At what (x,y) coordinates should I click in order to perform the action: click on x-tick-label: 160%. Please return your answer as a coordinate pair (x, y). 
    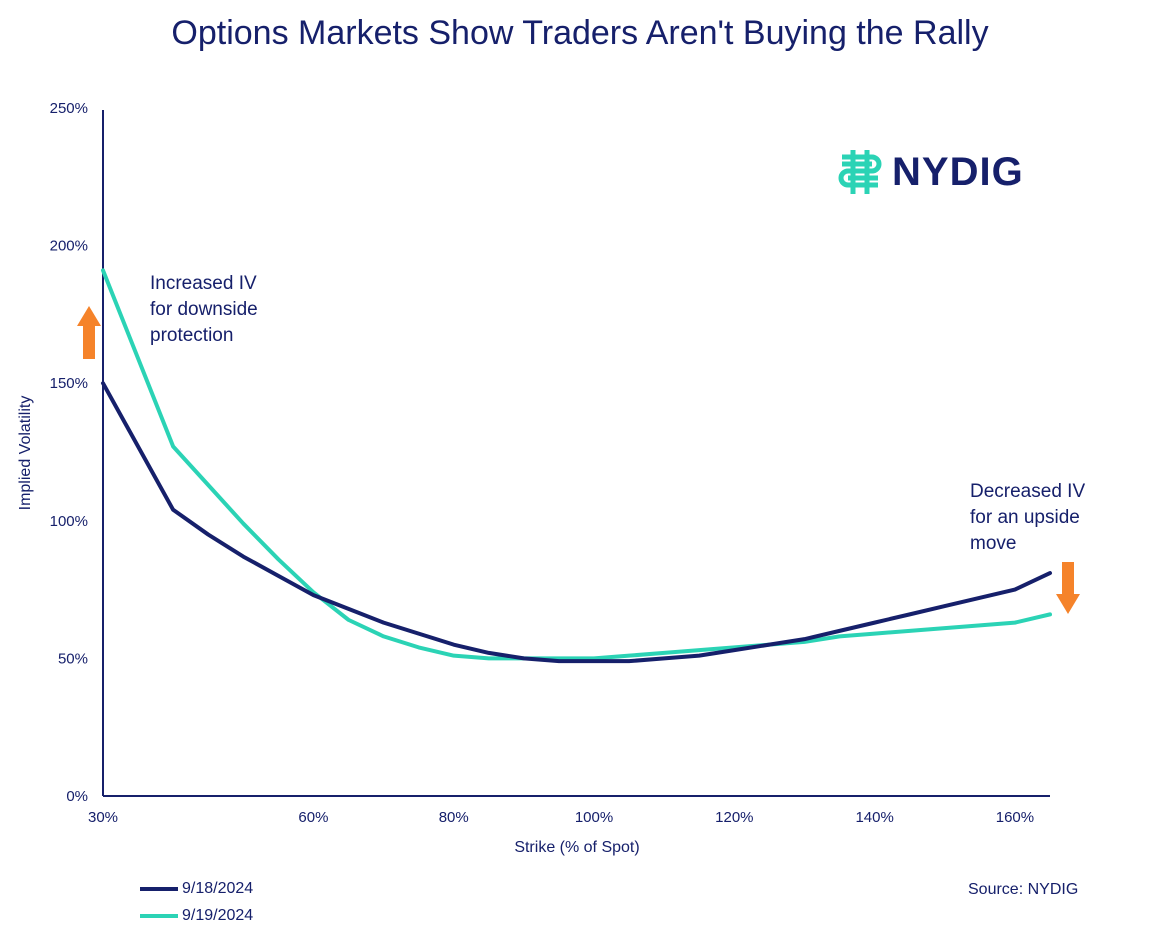
    Looking at the image, I should click on (1015, 817).